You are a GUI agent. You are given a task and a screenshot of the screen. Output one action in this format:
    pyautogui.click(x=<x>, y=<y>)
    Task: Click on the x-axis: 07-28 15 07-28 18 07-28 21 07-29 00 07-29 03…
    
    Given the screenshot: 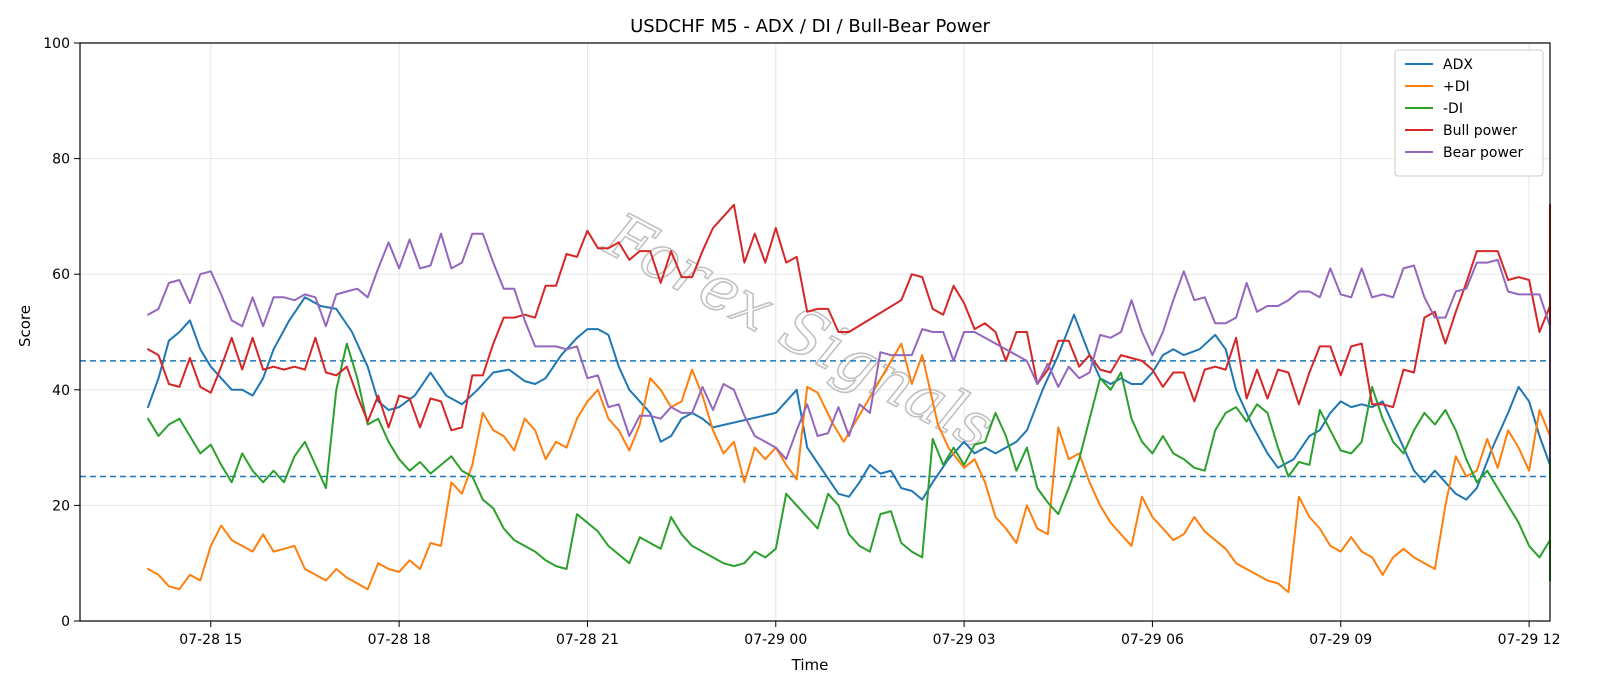 What is the action you would take?
    pyautogui.click(x=870, y=634)
    